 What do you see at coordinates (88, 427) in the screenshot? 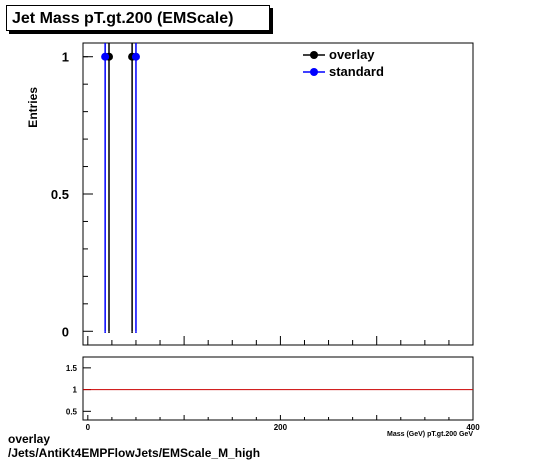
I see `ratio-x-tick-label: 0` at bounding box center [88, 427].